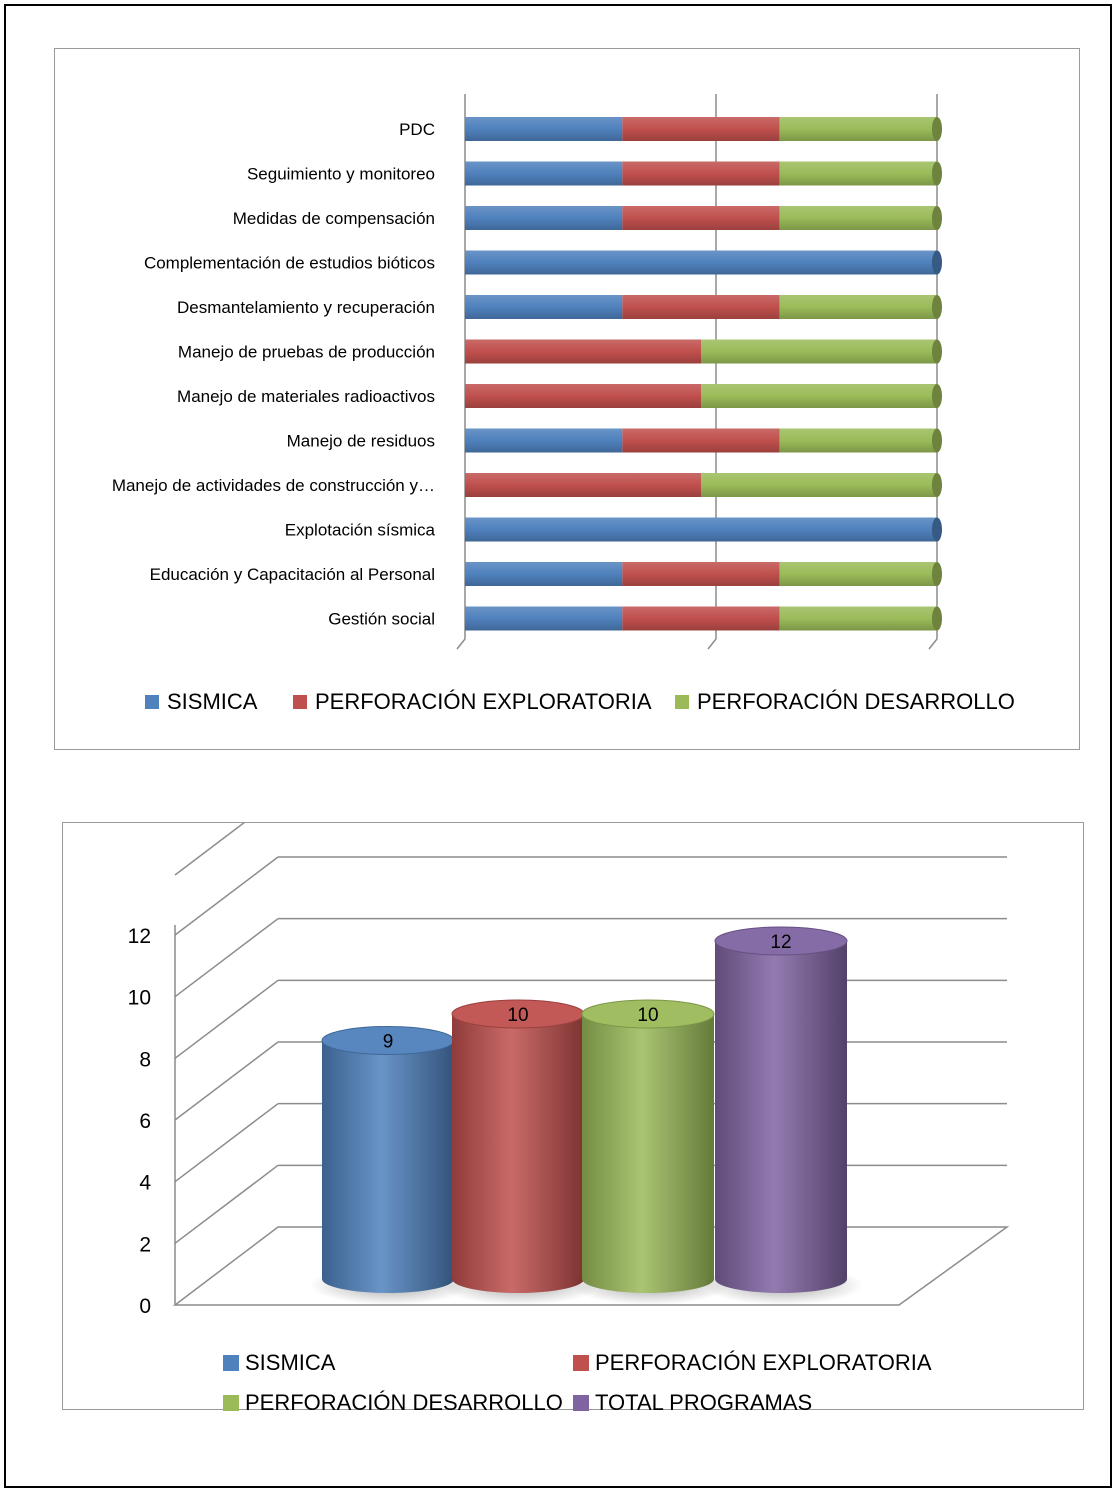  What do you see at coordinates (139, 998) in the screenshot?
I see `y-tick-label: 10` at bounding box center [139, 998].